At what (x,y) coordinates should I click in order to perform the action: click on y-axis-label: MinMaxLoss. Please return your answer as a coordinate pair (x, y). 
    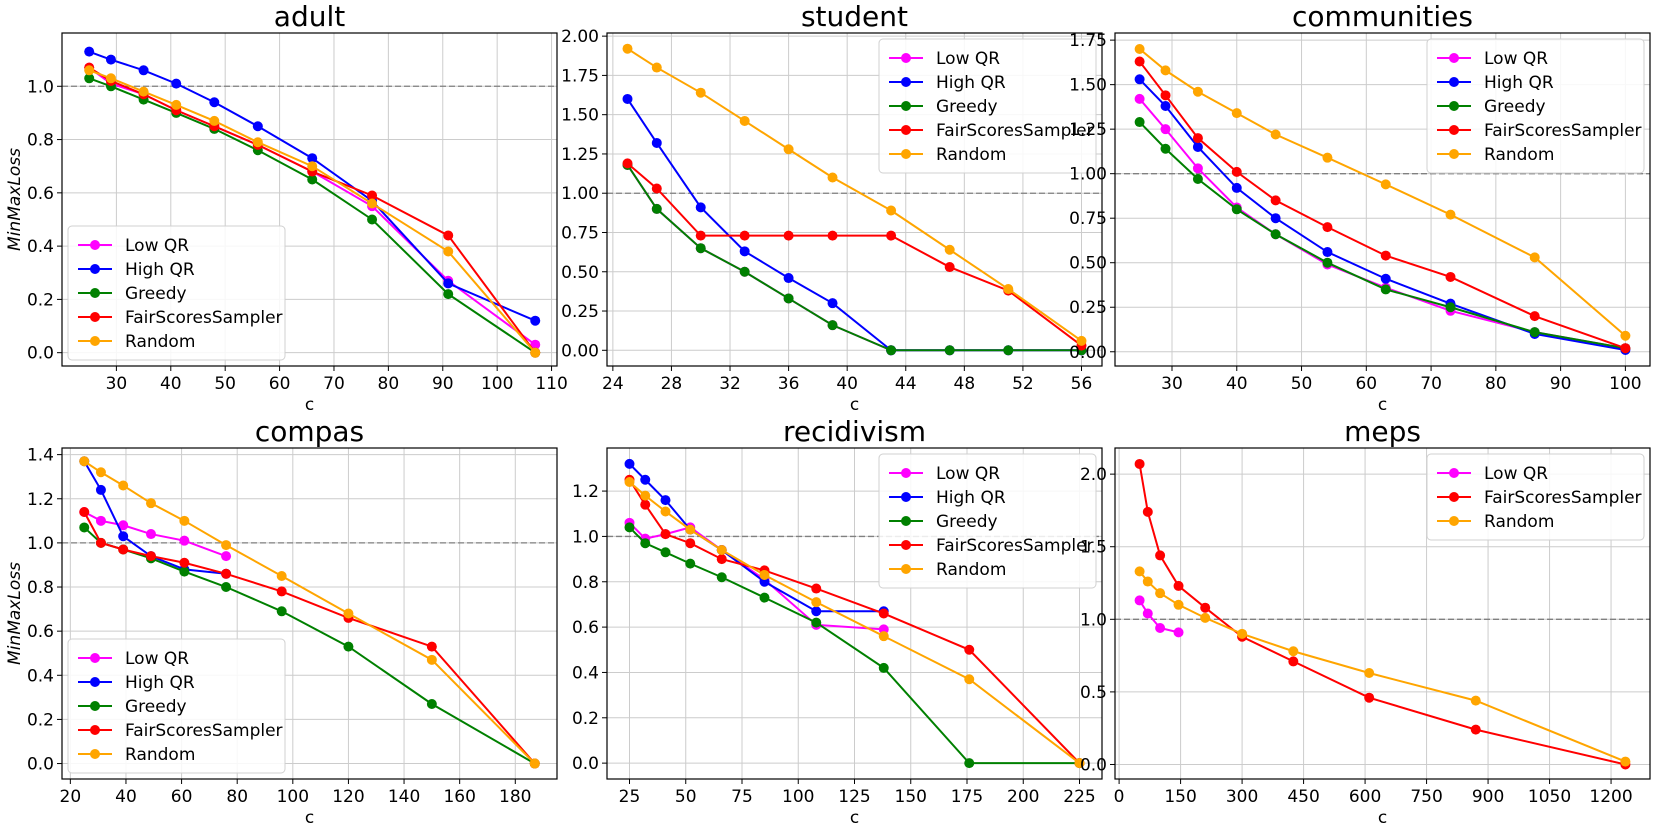
    Looking at the image, I should click on (15, 199).